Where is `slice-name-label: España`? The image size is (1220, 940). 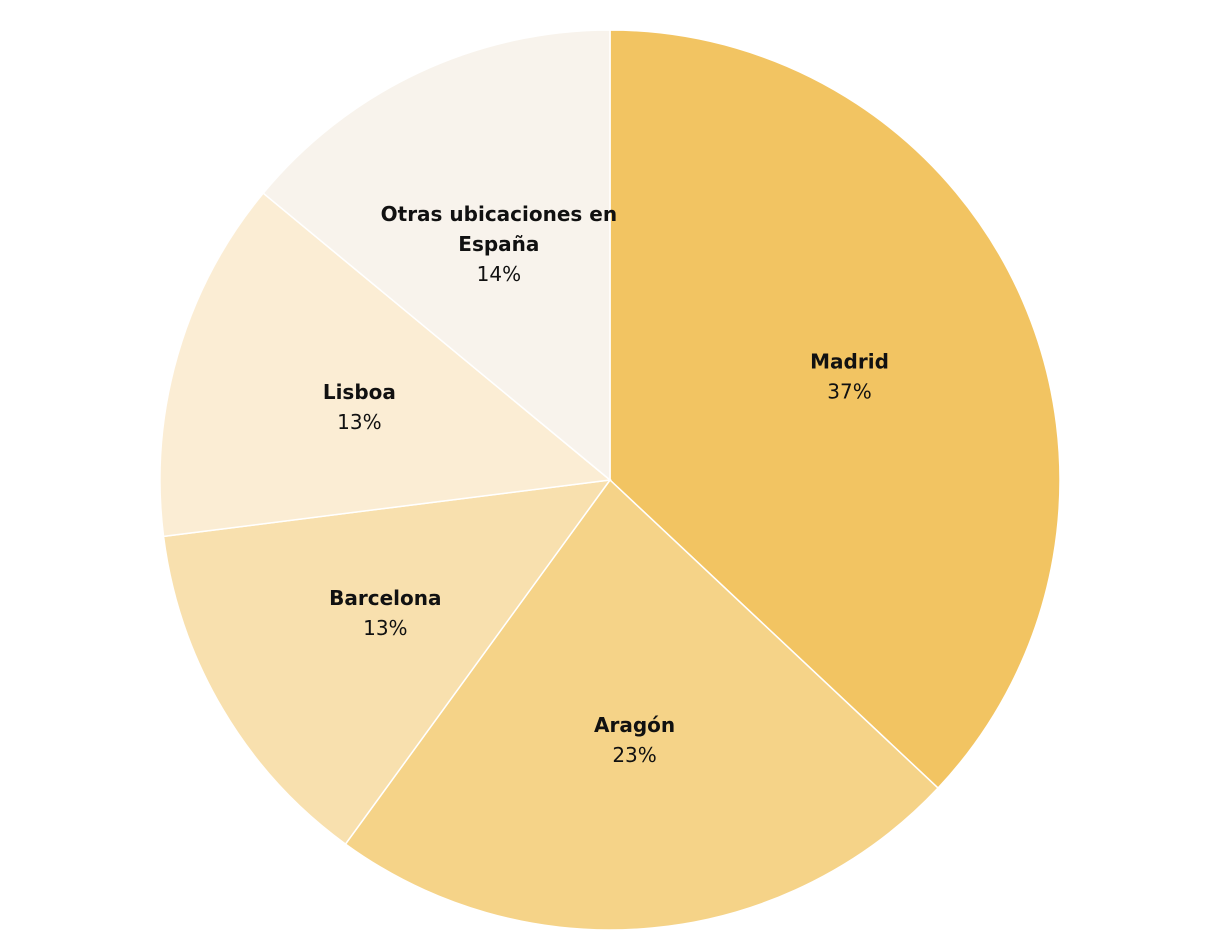 slice-name-label: España is located at coordinates (498, 244).